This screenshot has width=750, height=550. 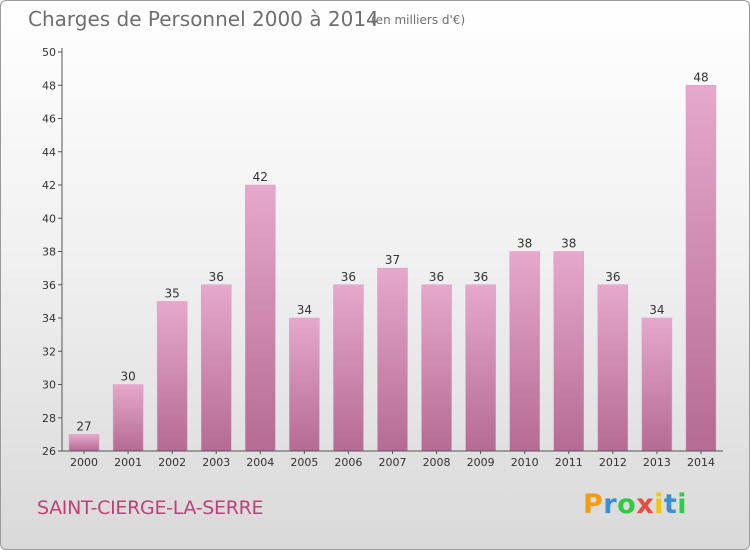 What do you see at coordinates (348, 277) in the screenshot?
I see `data-label-2006: 36` at bounding box center [348, 277].